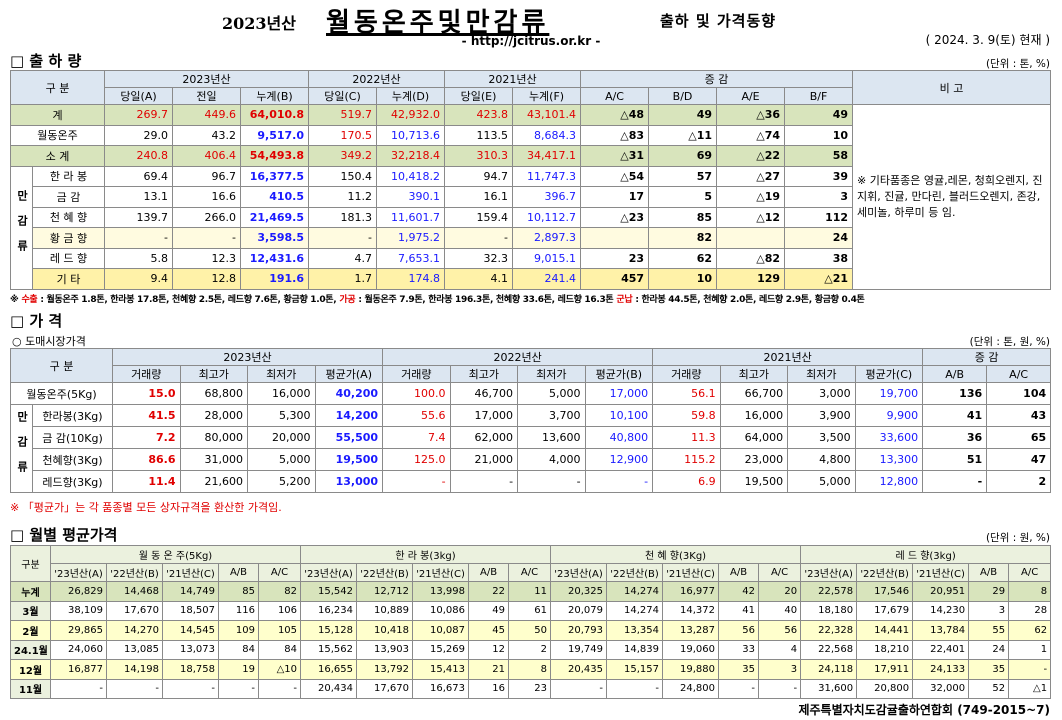  I want to click on cell: 13,792, so click(385, 669).